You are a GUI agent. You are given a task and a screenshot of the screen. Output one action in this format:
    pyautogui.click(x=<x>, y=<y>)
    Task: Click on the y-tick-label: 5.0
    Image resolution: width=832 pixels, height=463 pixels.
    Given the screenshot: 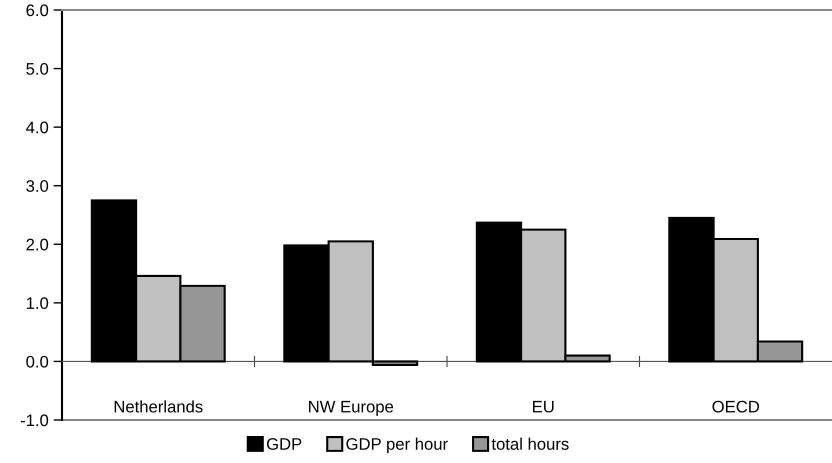 What is the action you would take?
    pyautogui.click(x=37, y=68)
    